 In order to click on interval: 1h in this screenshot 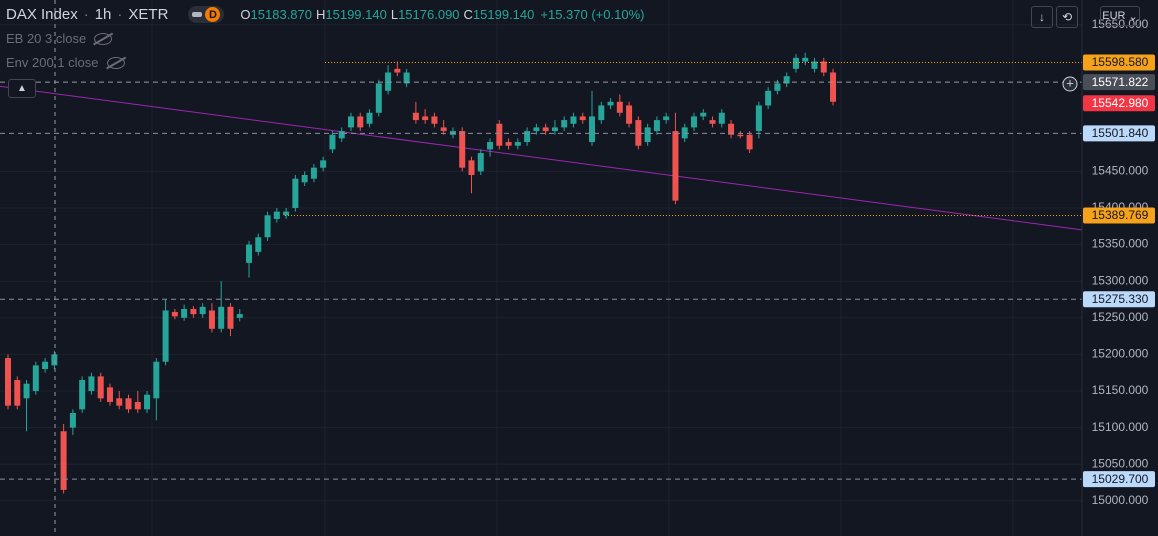, I will do `click(103, 14)`.